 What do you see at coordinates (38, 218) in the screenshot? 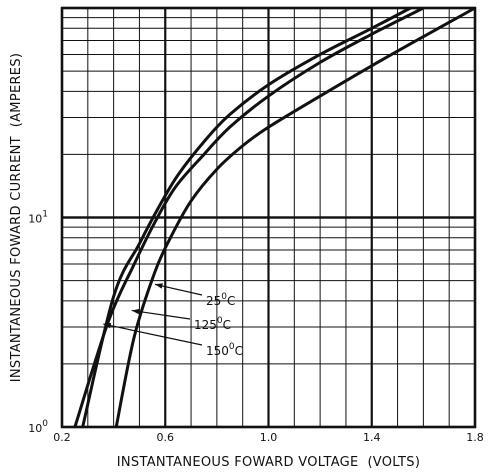
I see `y-tick-label: 10¹` at bounding box center [38, 218].